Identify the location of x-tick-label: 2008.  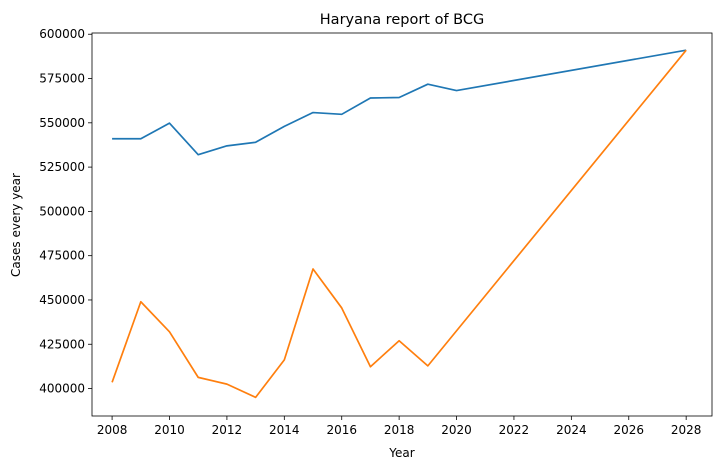
(112, 430).